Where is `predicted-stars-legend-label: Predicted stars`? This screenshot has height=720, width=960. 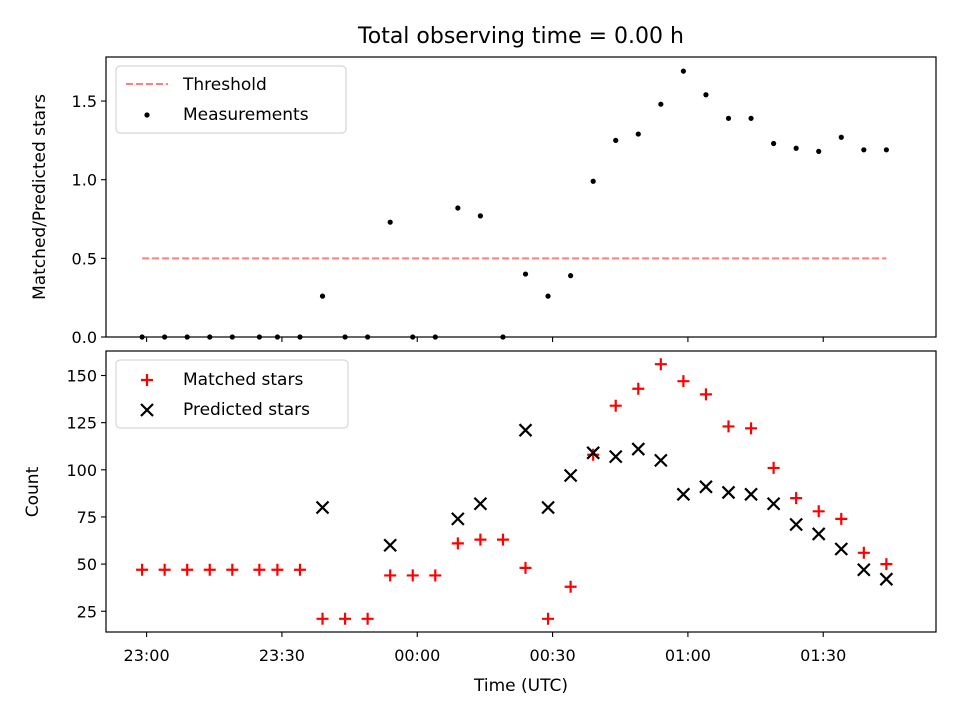 predicted-stars-legend-label: Predicted stars is located at coordinates (246, 410).